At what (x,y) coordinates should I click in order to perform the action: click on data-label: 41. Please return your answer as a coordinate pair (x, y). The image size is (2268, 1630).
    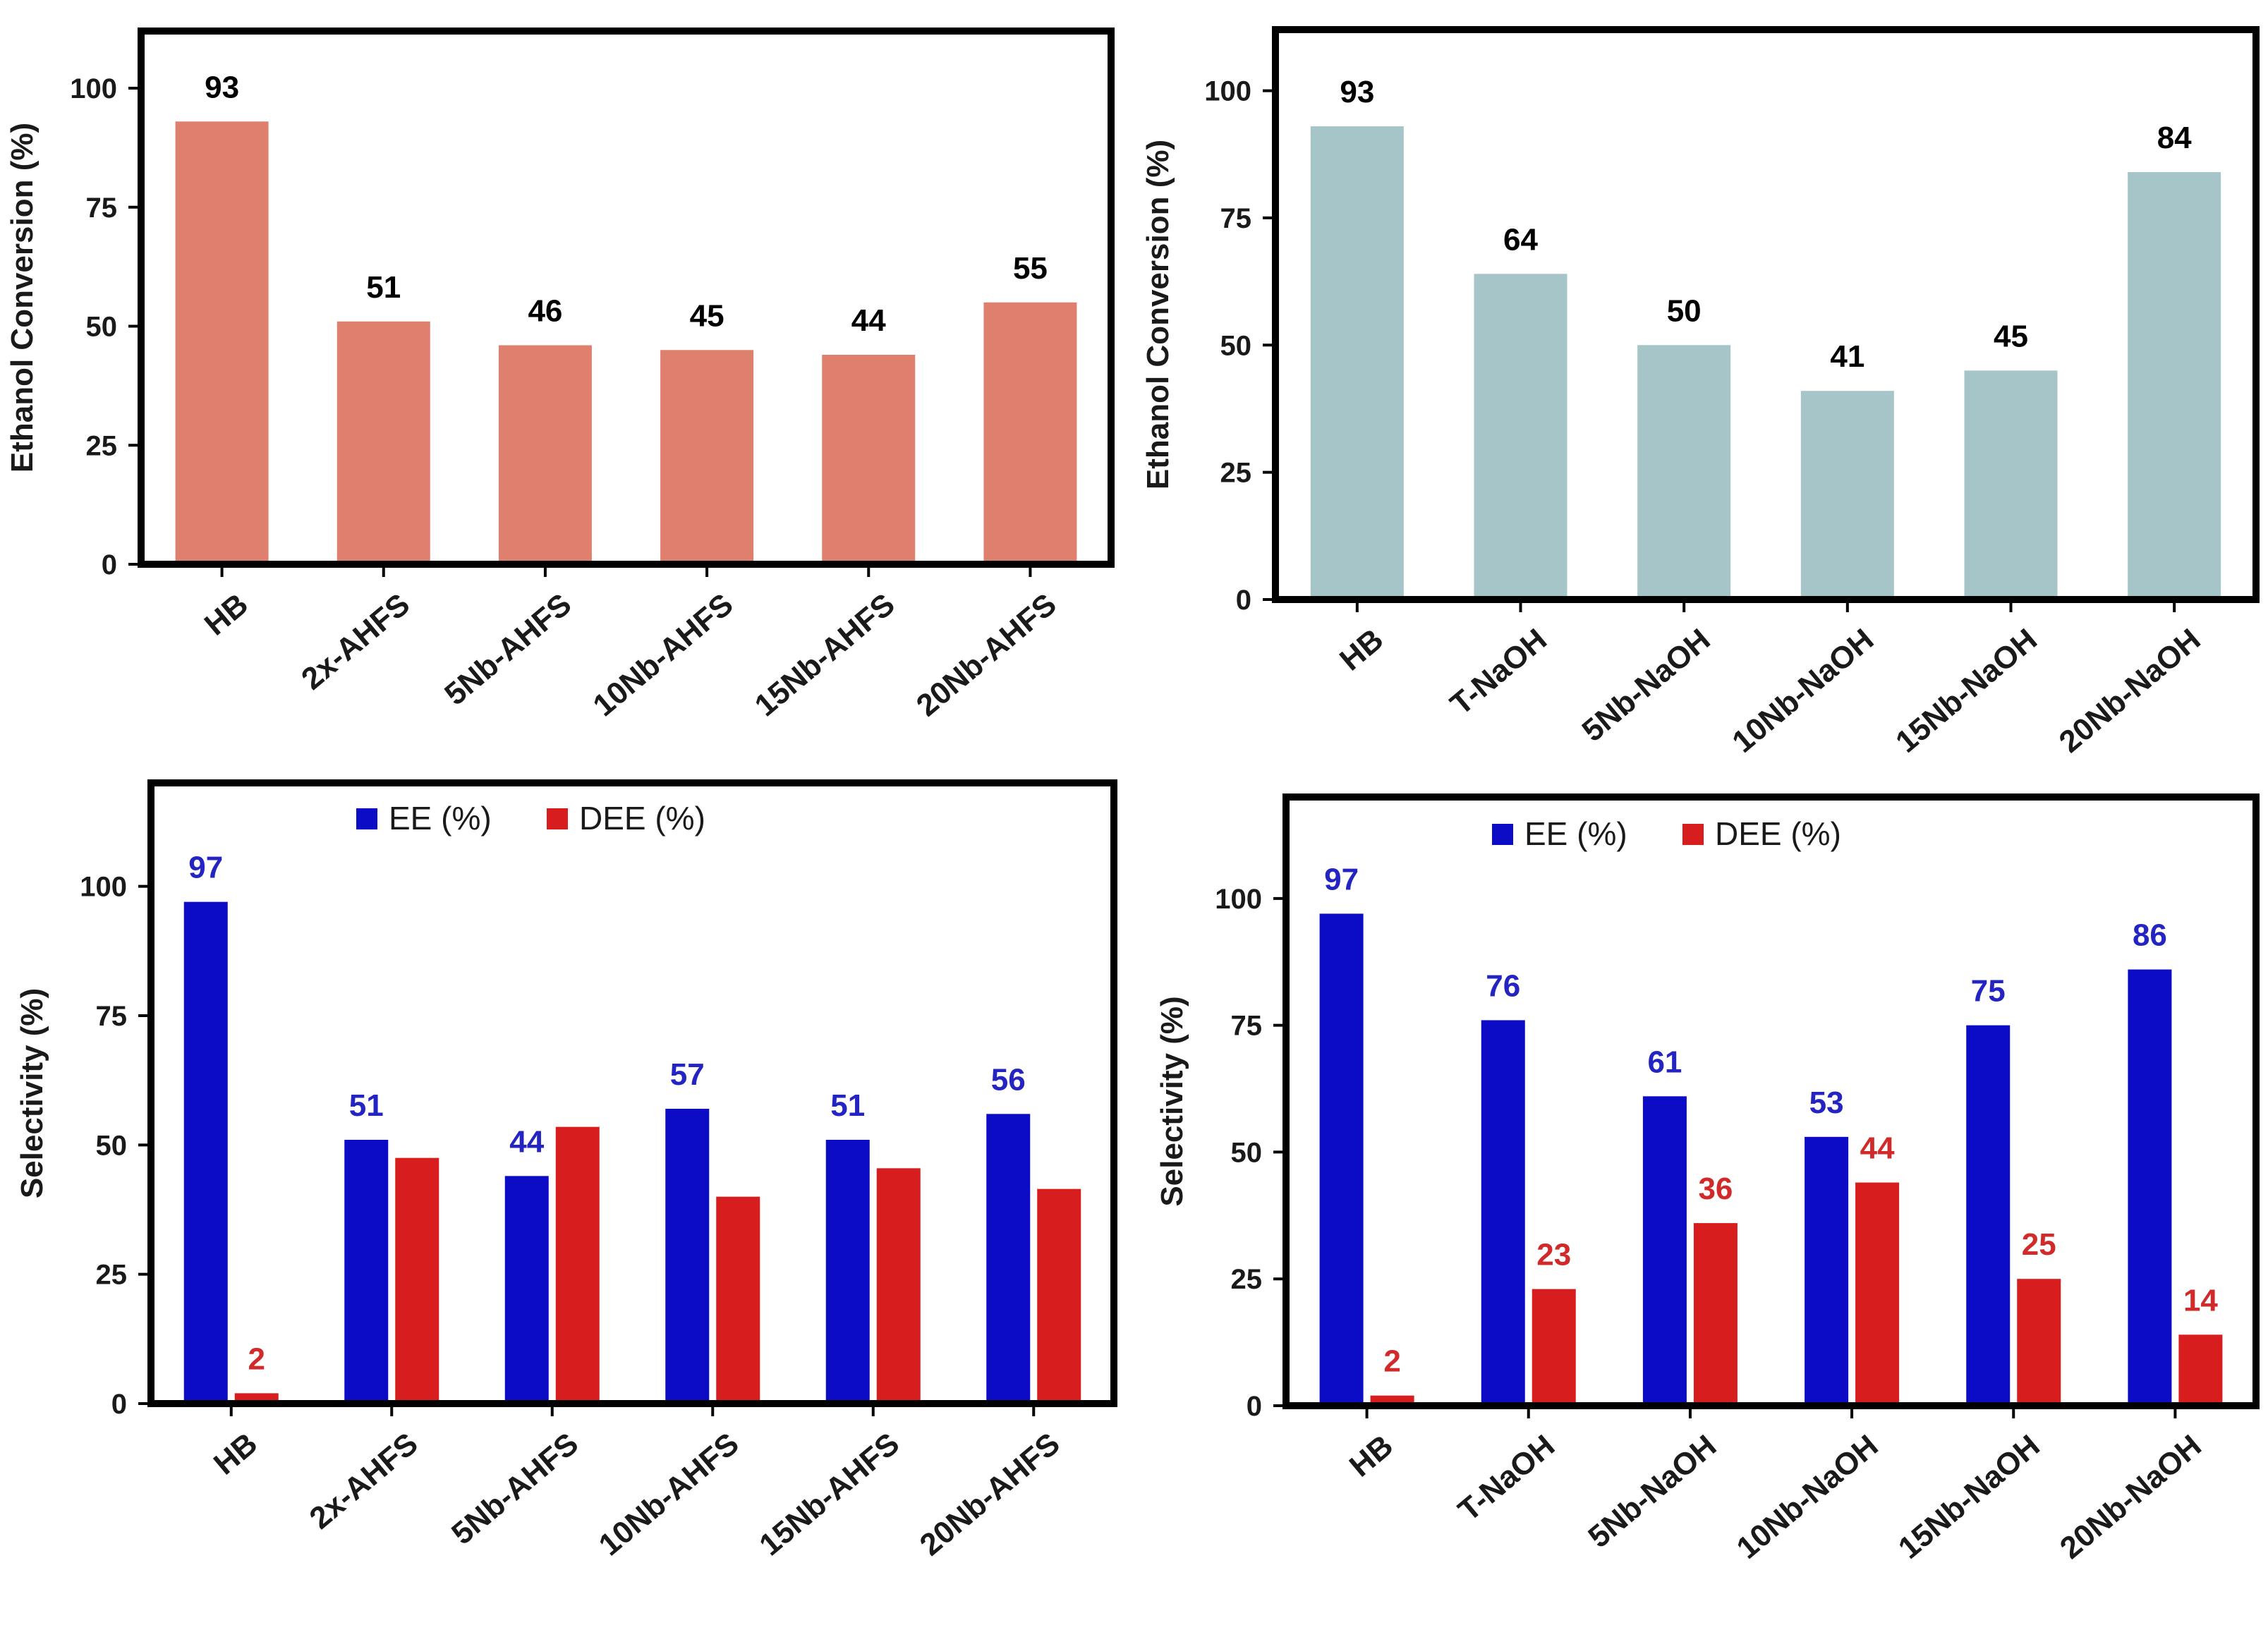
    Looking at the image, I should click on (1847, 357).